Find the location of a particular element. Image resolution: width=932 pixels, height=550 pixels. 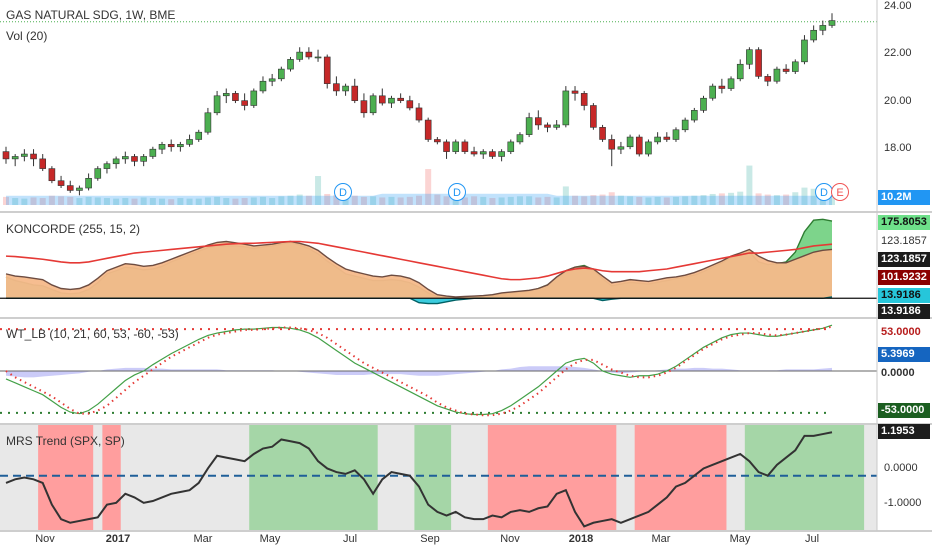

volume-badge: 10.2M is located at coordinates (904, 197).